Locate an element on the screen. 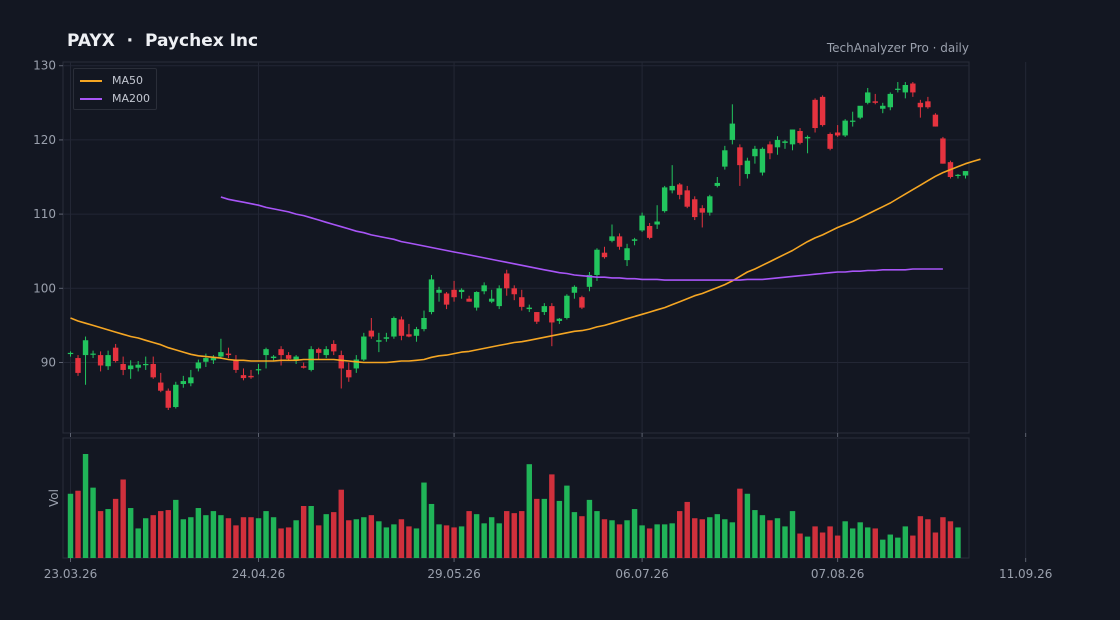 Image resolution: width=1120 pixels, height=620 pixels. time-tick-label: 07.08.26 is located at coordinates (837, 574).